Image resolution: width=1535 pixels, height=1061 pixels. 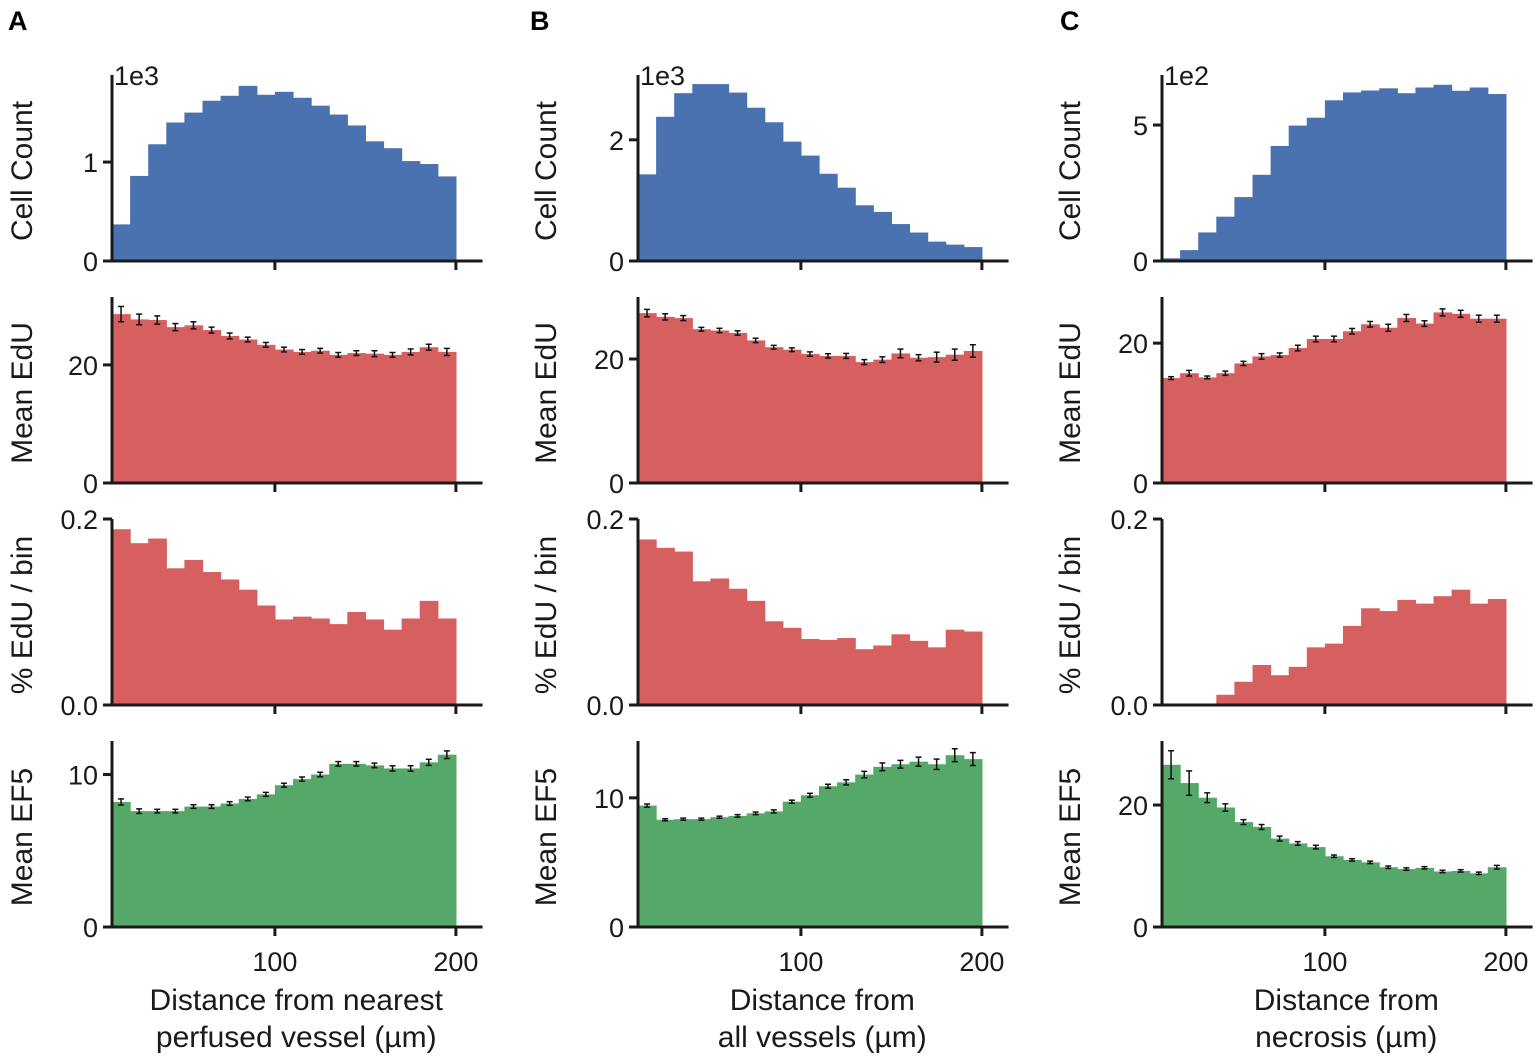 I want to click on y-tick-label: 2, so click(x=616, y=141).